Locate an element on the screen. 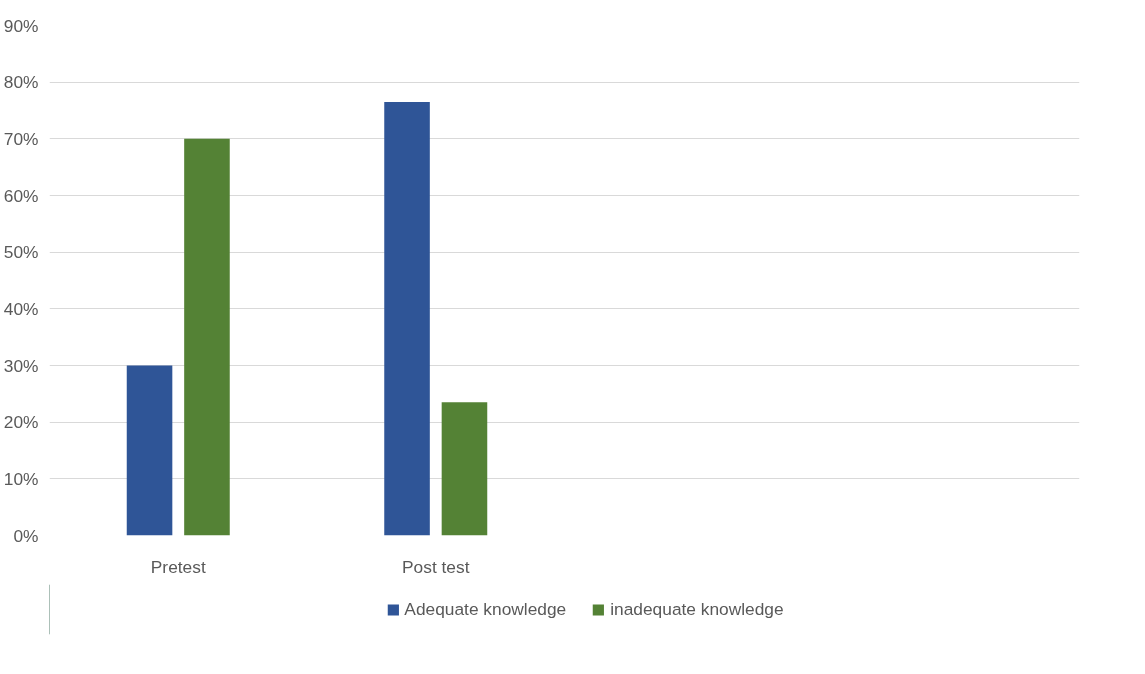  y-tick-label: 70% is located at coordinates (21, 138).